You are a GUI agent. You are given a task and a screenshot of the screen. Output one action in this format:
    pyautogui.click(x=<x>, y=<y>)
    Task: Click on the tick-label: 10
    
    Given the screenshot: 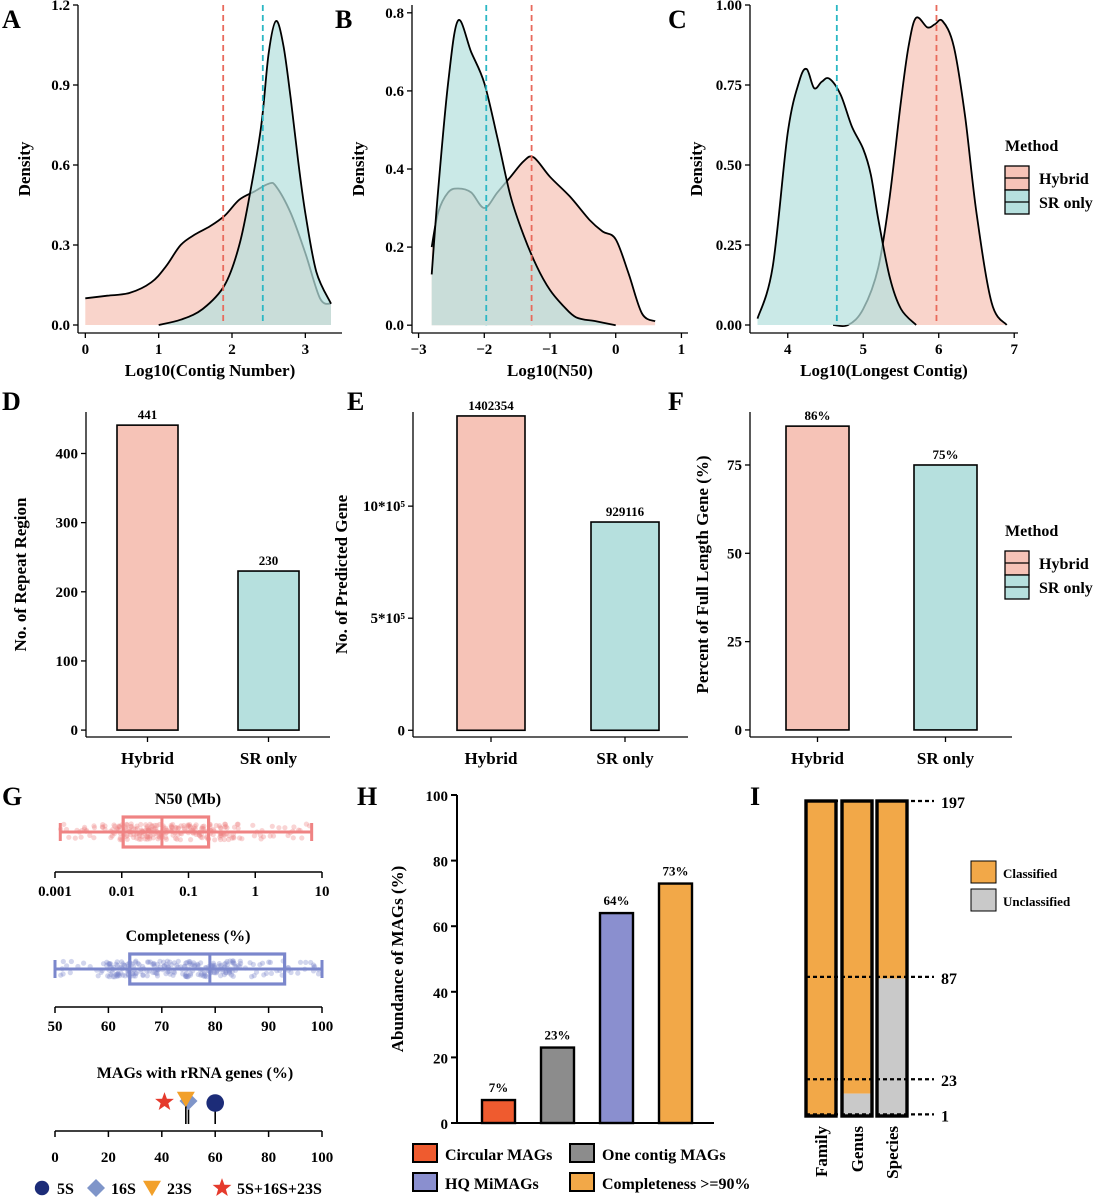 What is the action you would take?
    pyautogui.click(x=322, y=892)
    